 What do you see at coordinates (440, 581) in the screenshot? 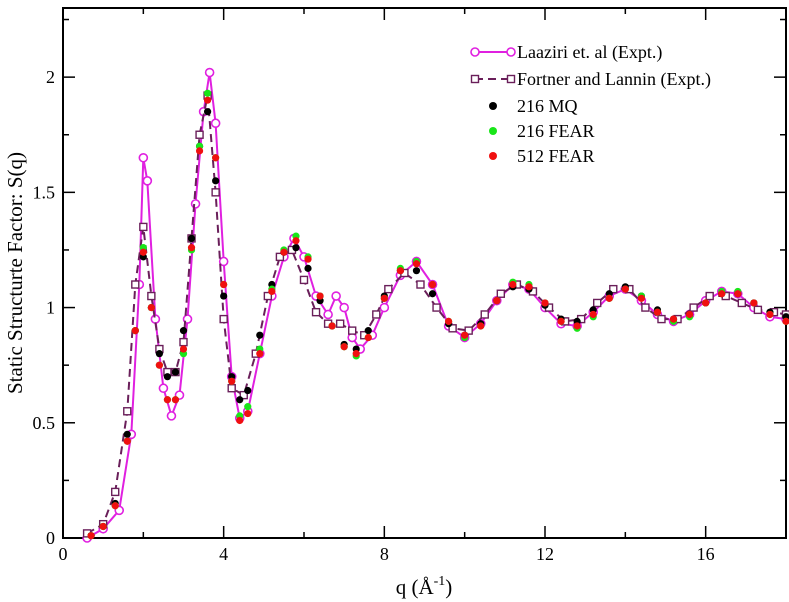
I see `x-axis-title-sup: -1` at bounding box center [440, 581].